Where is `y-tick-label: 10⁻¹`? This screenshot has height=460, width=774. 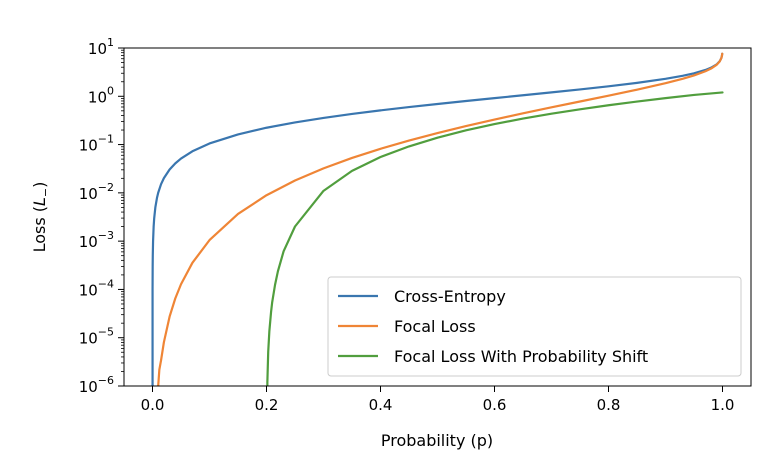
y-tick-label: 10⁻¹ is located at coordinates (96, 144).